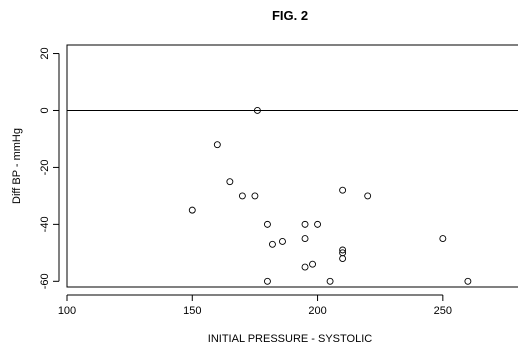 The image size is (518, 350). Describe the element at coordinates (290, 339) in the screenshot. I see `x-axis-label: INITIAL PRESSURE - SYSTOLIC` at that location.